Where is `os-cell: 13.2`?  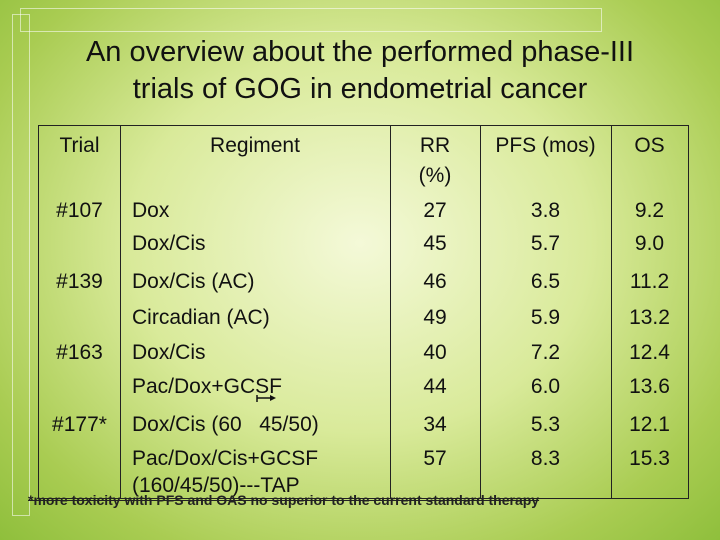
os-cell: 13.2 is located at coordinates (649, 317).